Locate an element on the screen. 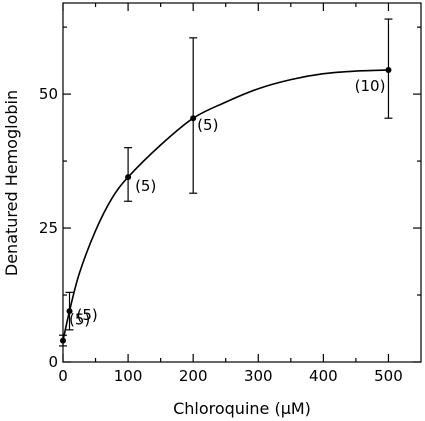 This screenshot has width=425, height=421. x-tick-label: 0 is located at coordinates (63, 376).